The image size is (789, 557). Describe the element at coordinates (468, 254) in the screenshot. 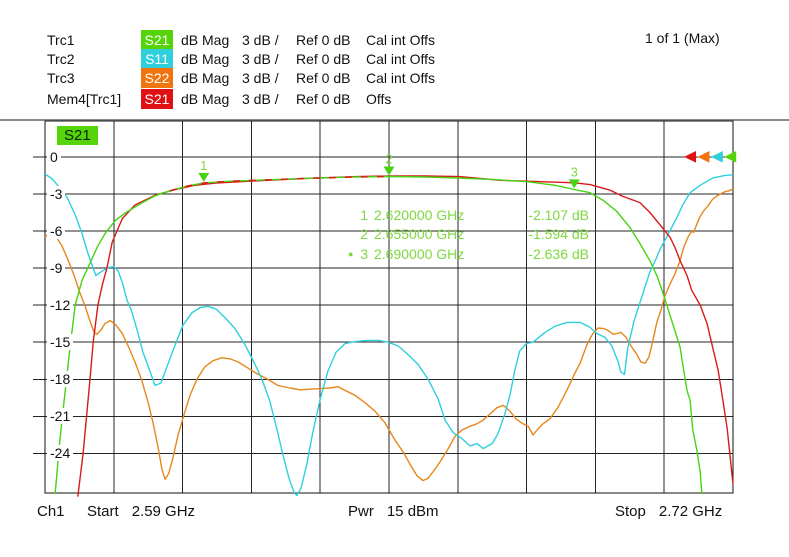

I see `marker-info-row: ● 3 2.690000 GHz -2.636 dB` at that location.